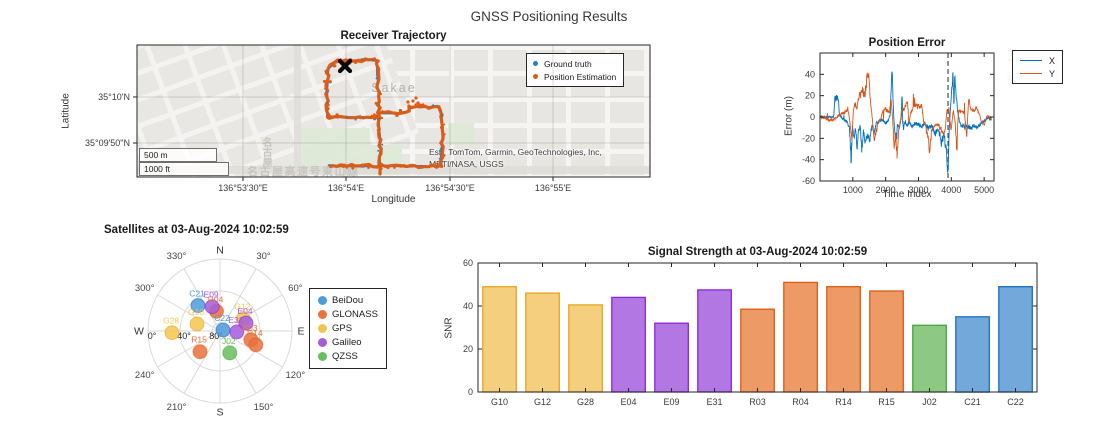 This screenshot has height=440, width=1098. Describe the element at coordinates (184, 169) in the screenshot. I see `map-scalebar-imperial: 1000 ft` at that location.